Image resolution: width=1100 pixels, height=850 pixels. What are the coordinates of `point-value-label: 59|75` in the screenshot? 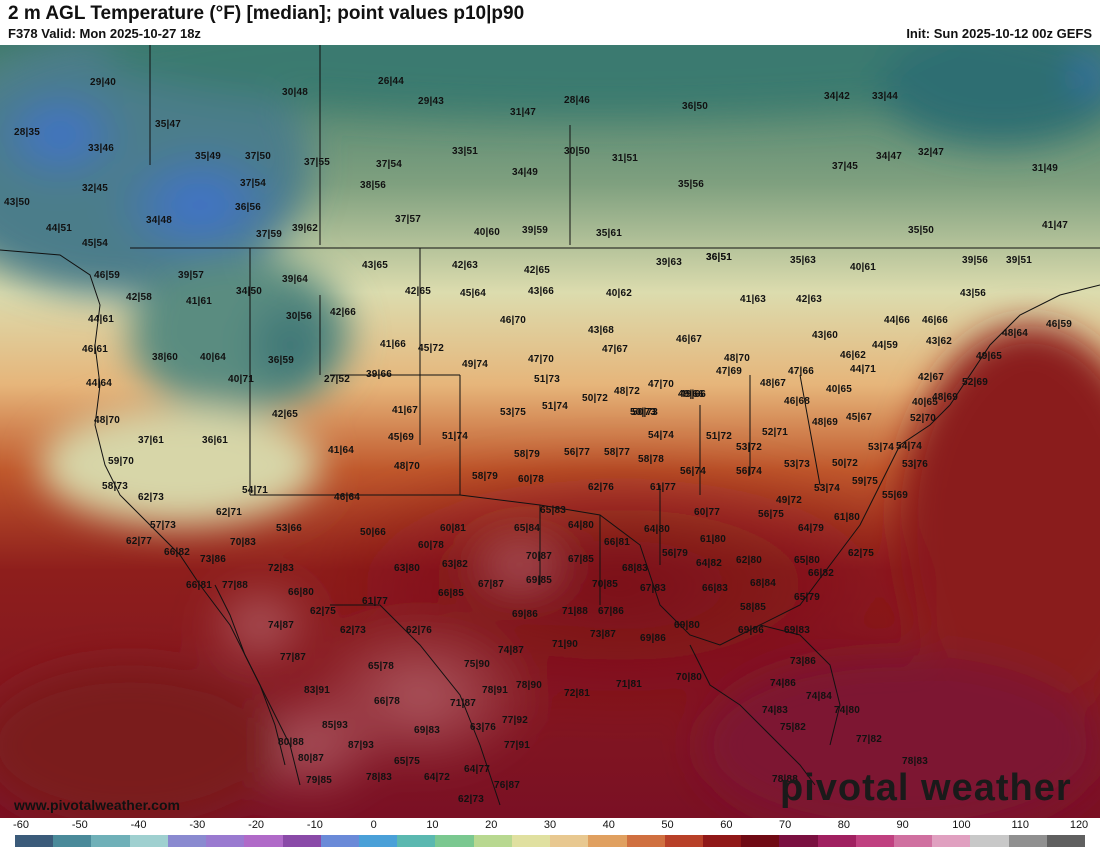 It's located at (865, 481).